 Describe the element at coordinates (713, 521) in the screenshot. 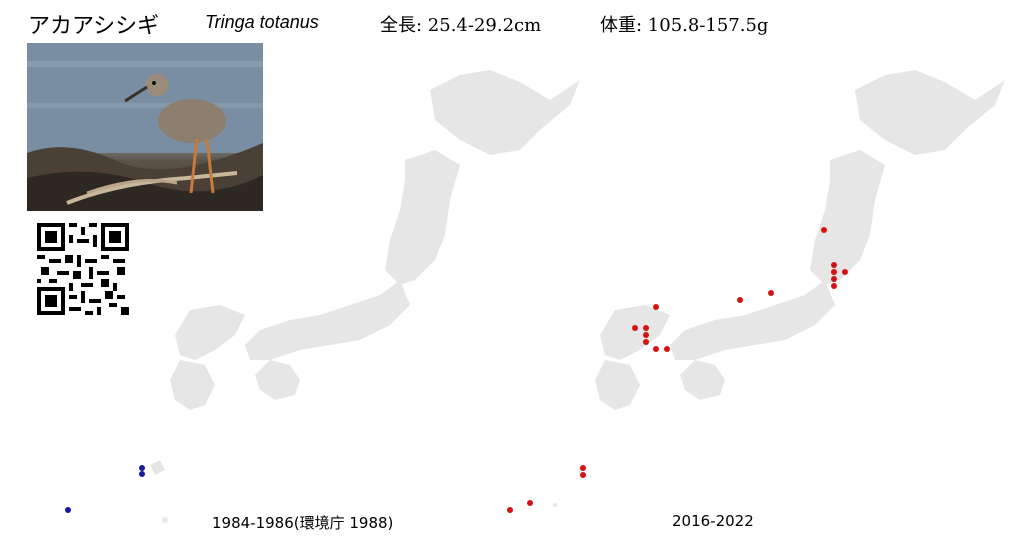

I see `caption-2016-2022: 2016-2022` at that location.